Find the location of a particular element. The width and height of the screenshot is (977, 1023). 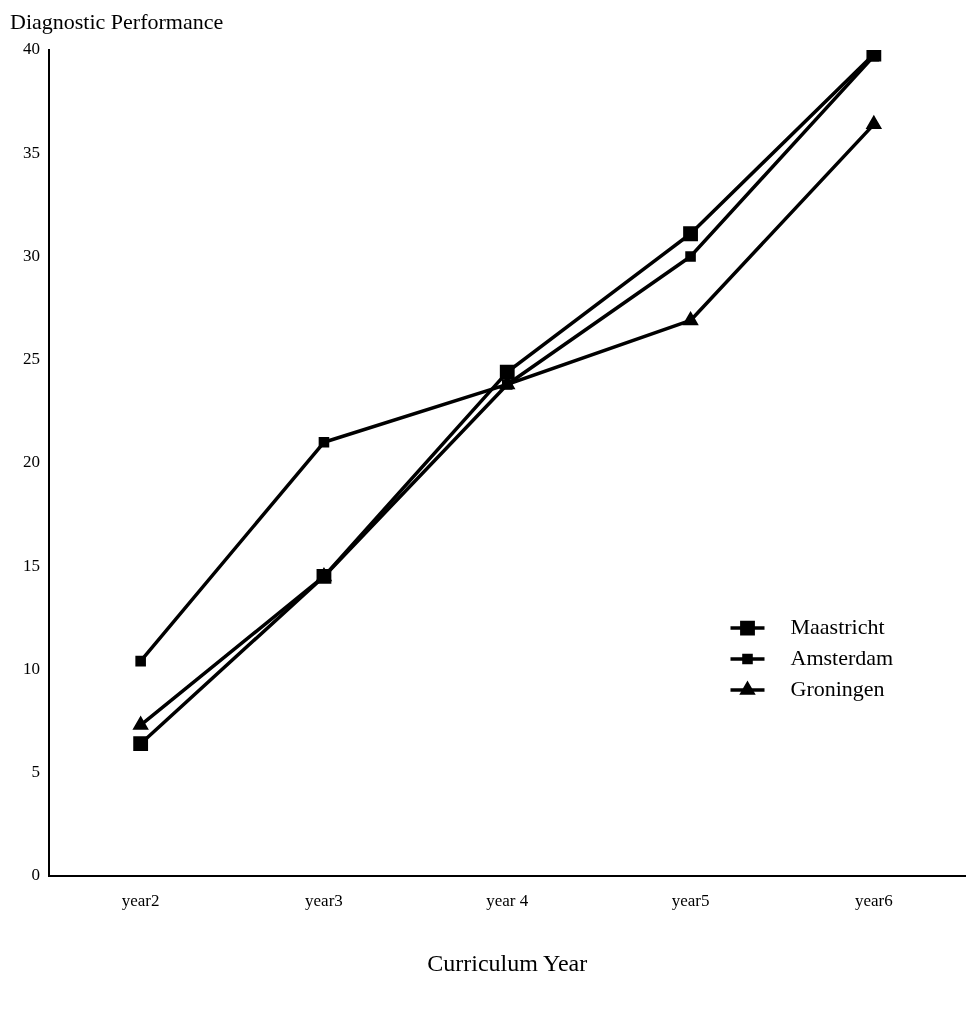

y-tick-label: 35 is located at coordinates (31, 152).